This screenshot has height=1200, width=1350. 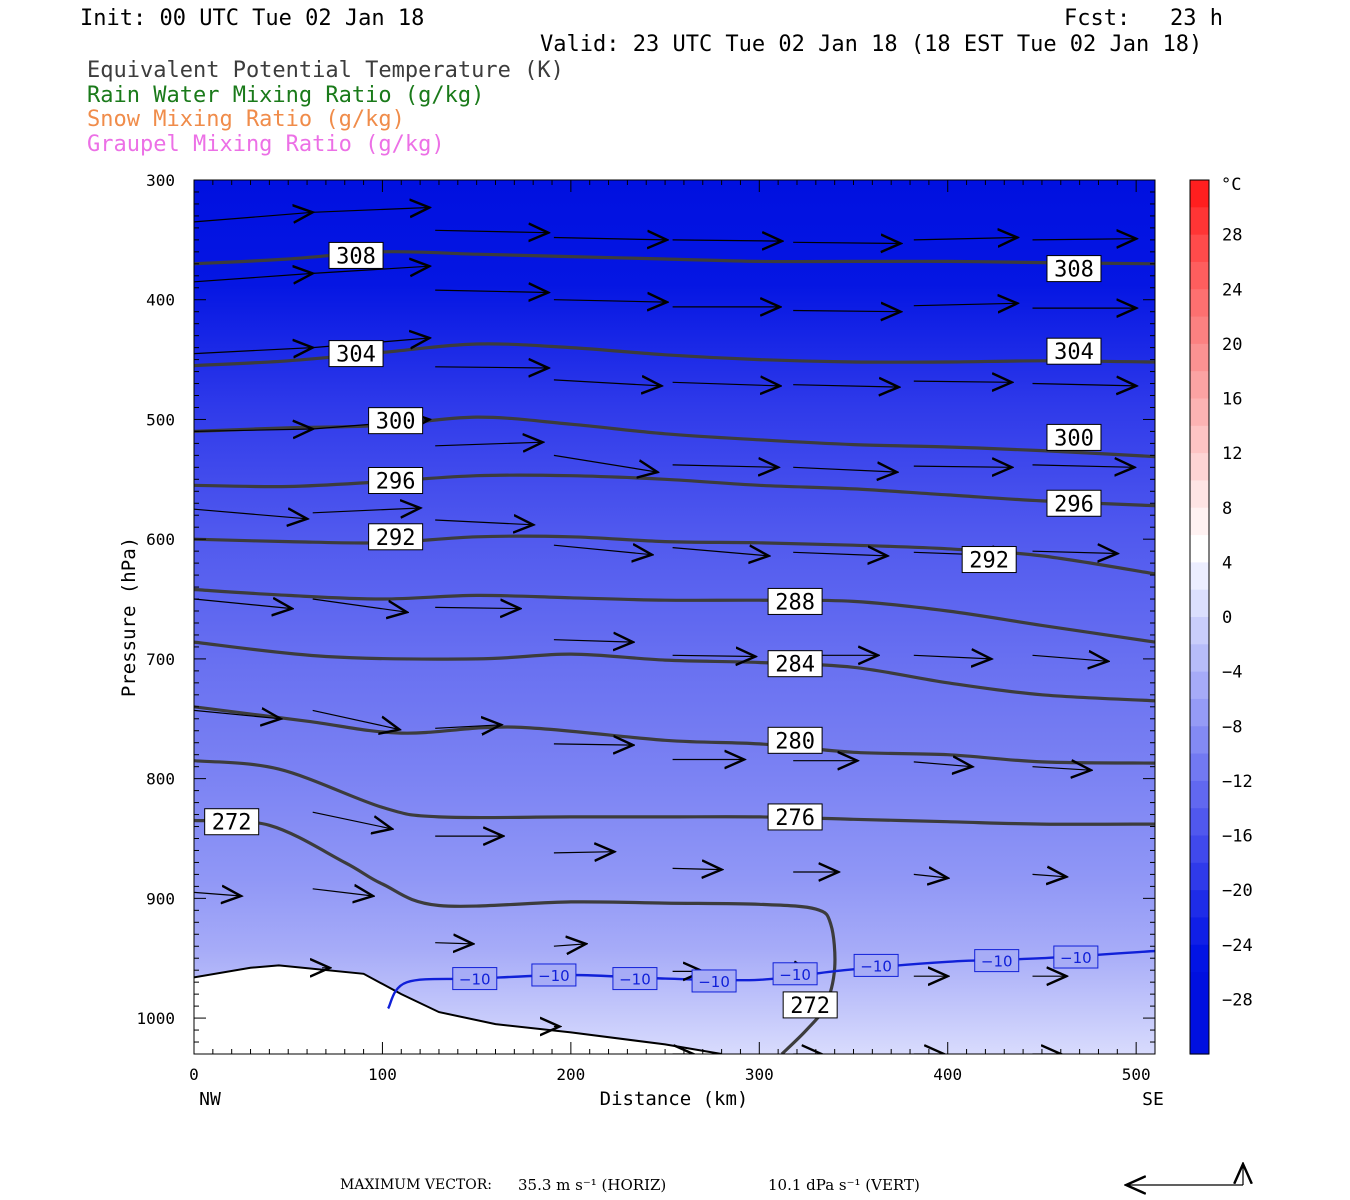 I want to click on x-tick-label: 200, so click(x=570, y=1074).